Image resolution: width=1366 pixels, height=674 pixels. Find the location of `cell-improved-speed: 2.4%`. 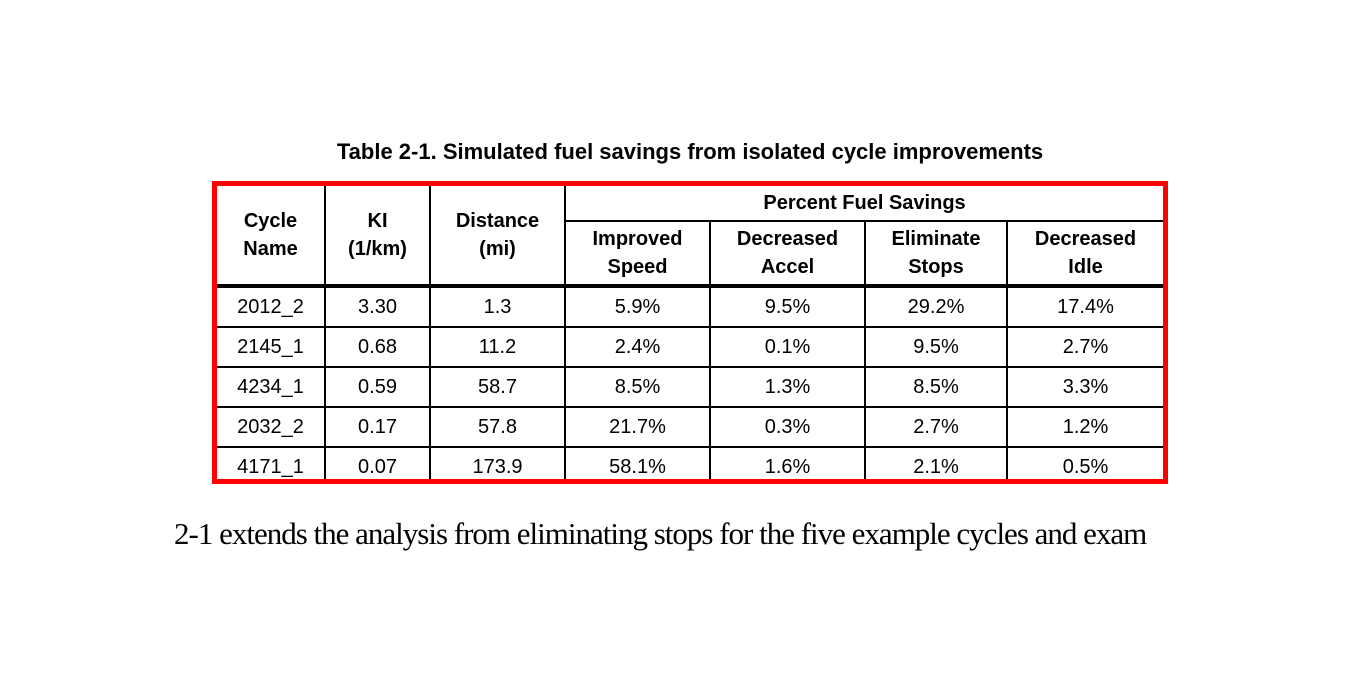

cell-improved-speed: 2.4% is located at coordinates (638, 347).